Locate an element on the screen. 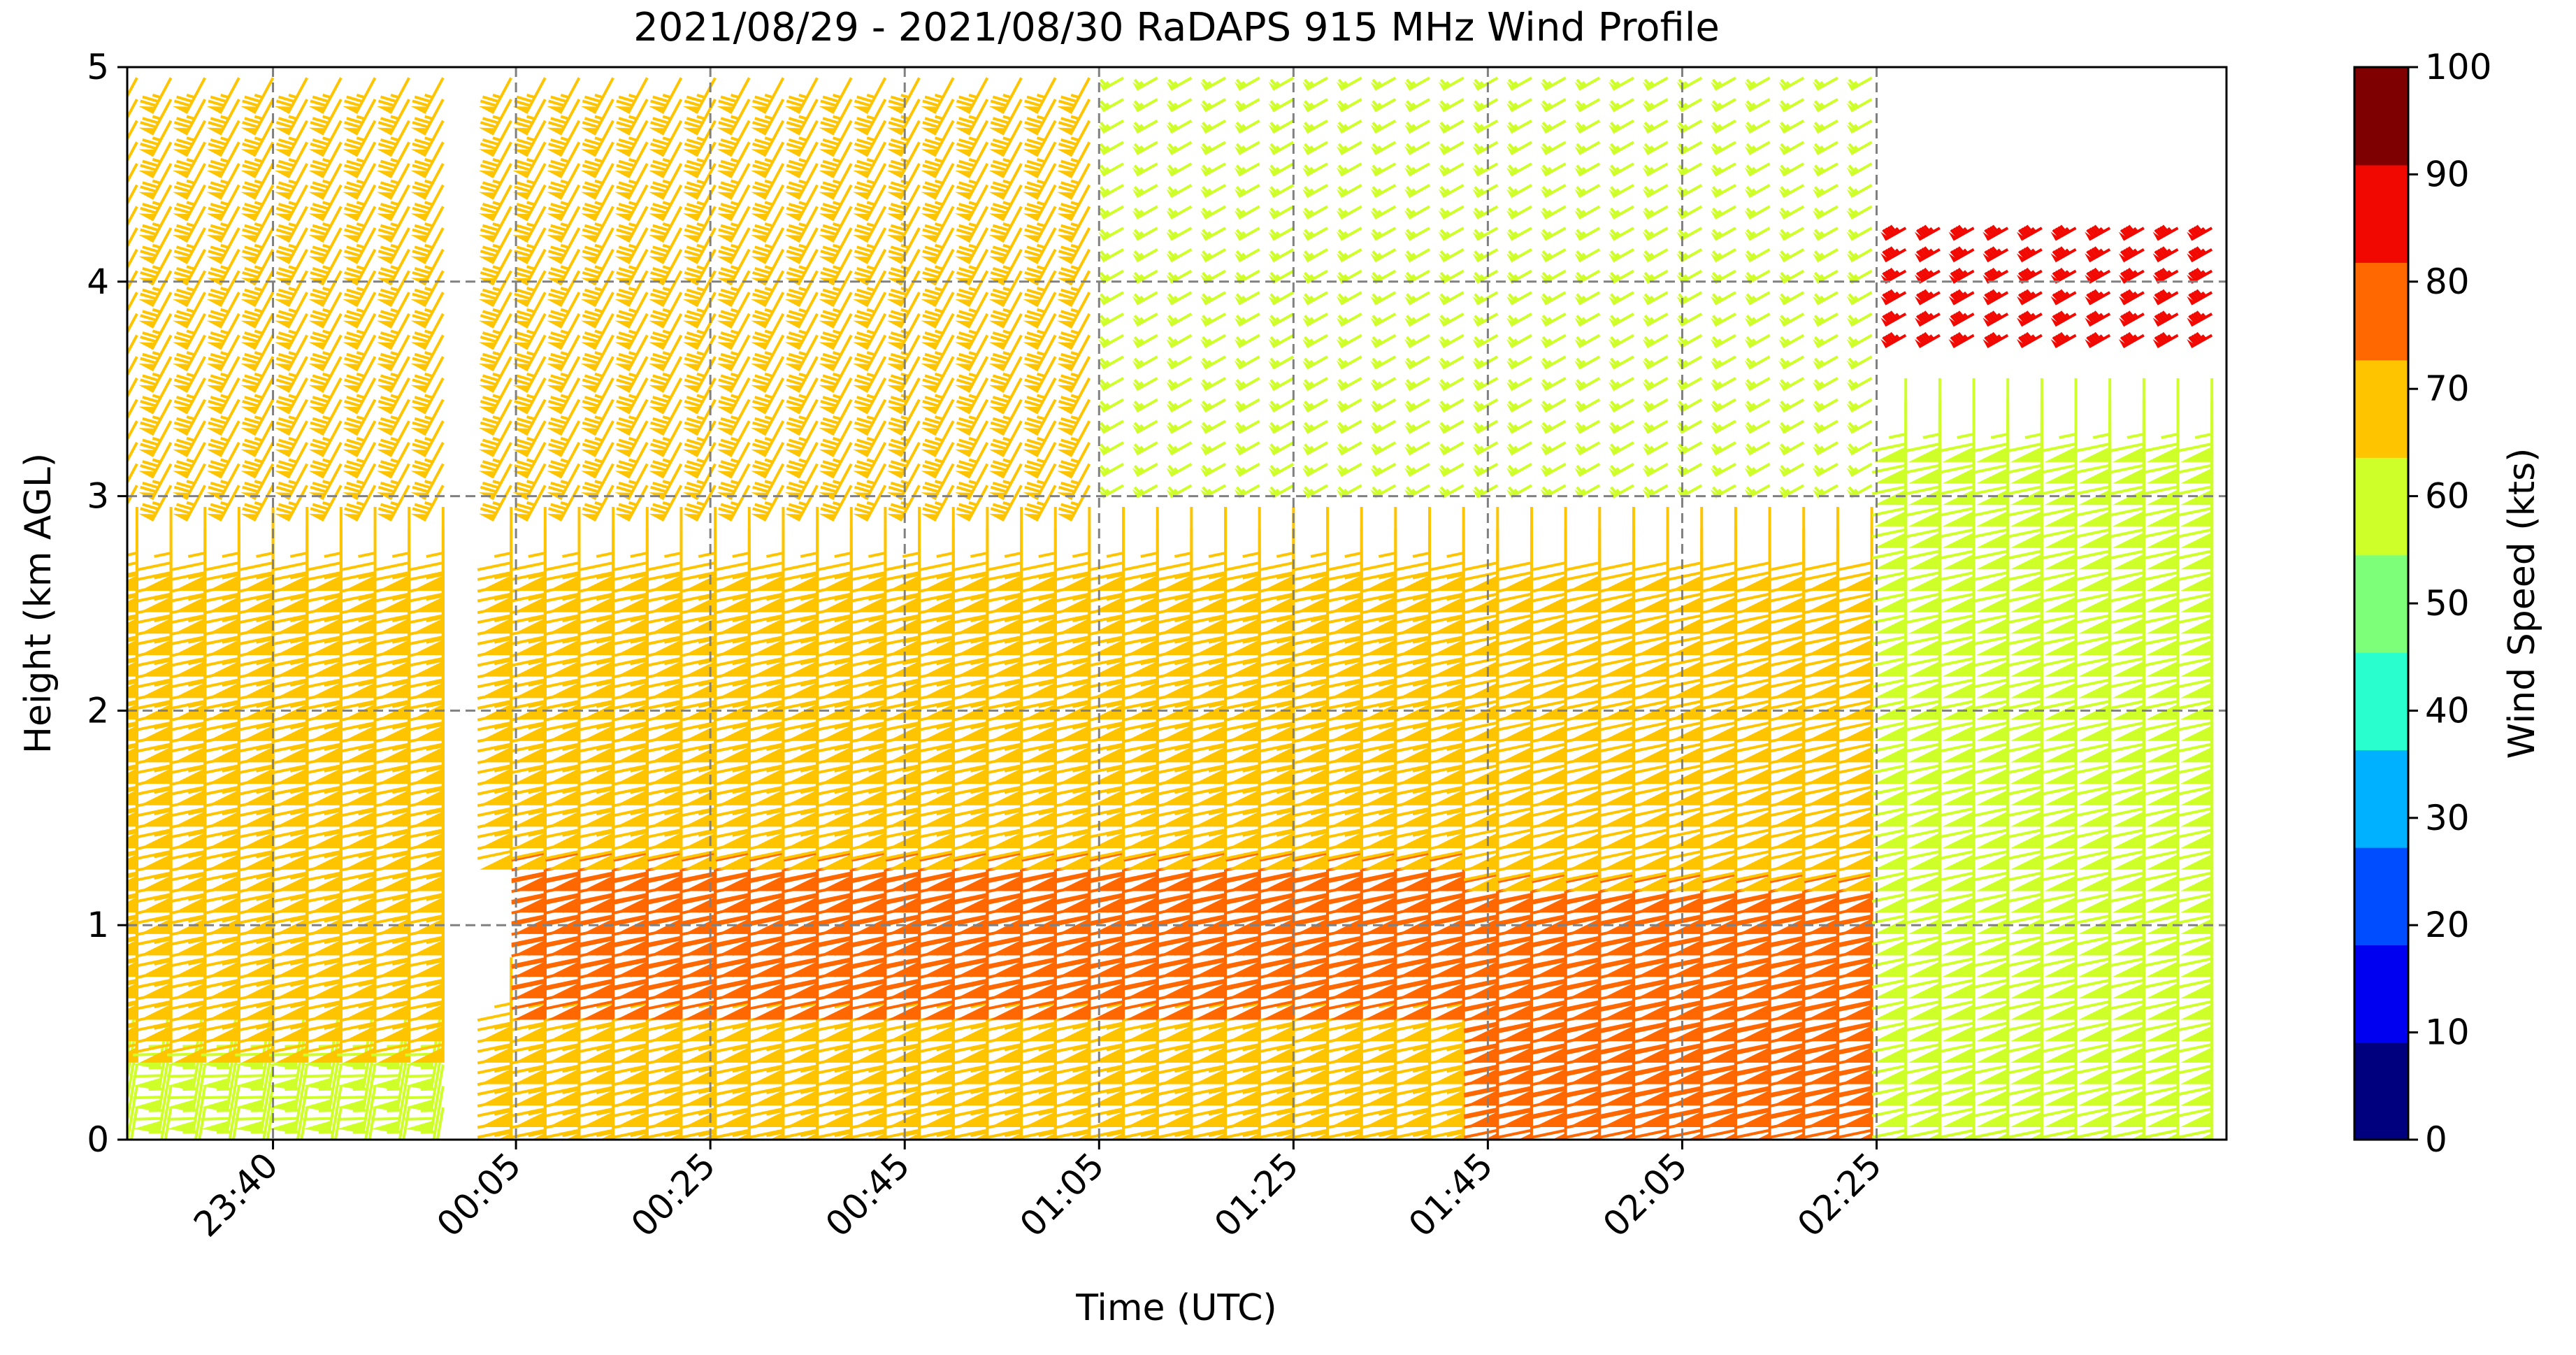  colorbar-tick-label: 60 is located at coordinates (2447, 496).